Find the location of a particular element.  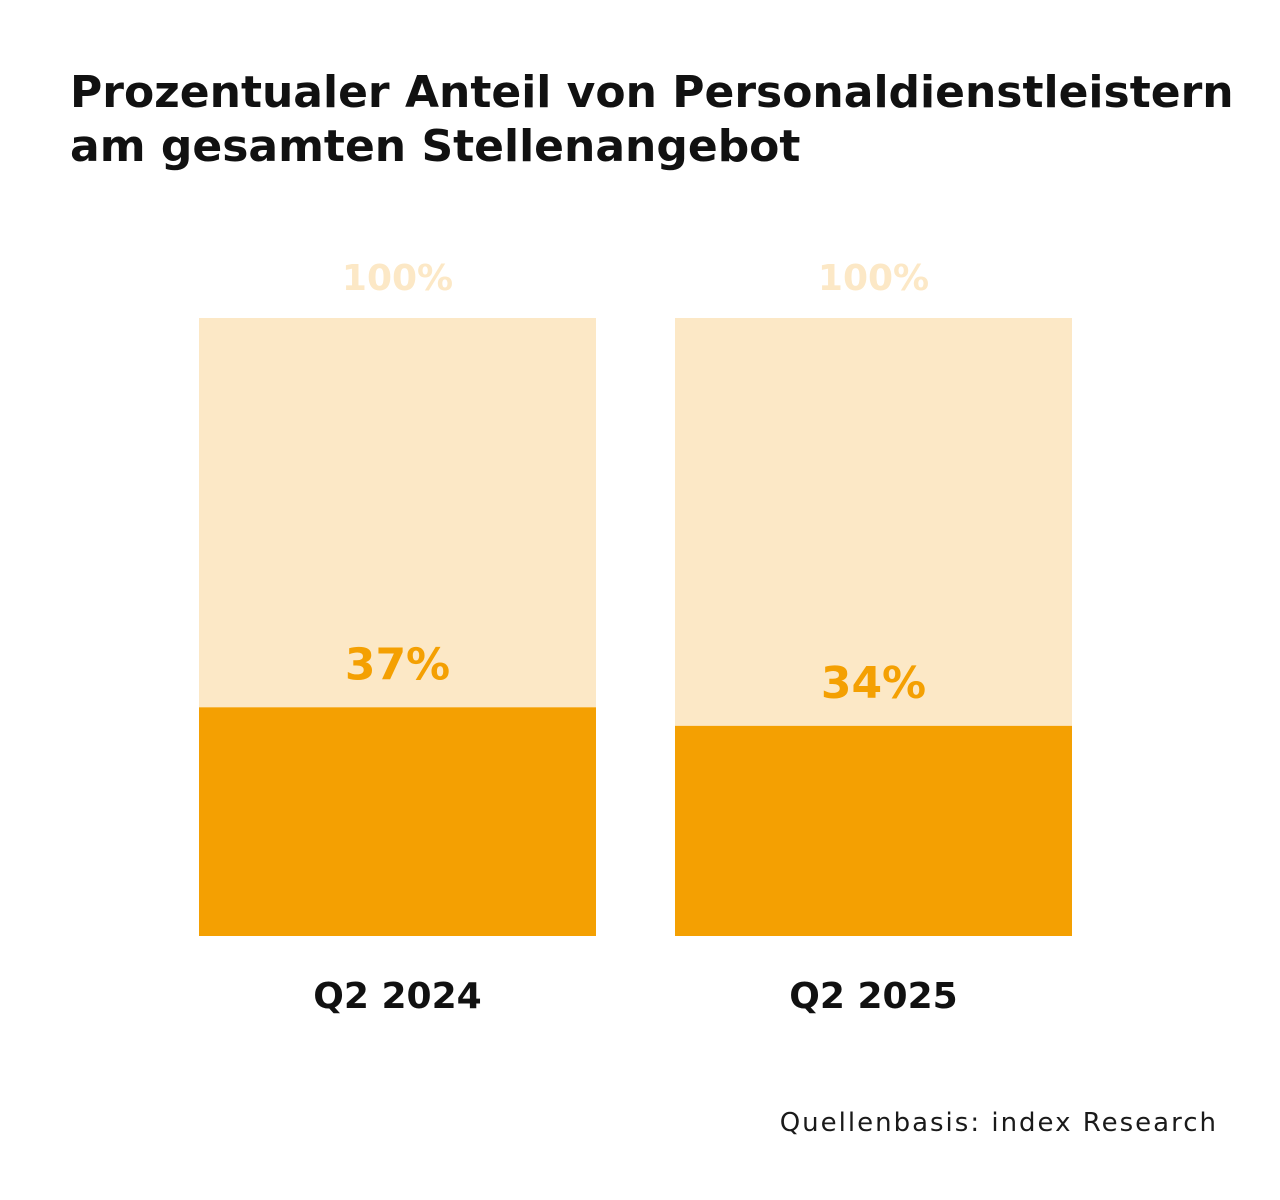

source-note: Quellenbasis: index Research is located at coordinates (998, 1123).